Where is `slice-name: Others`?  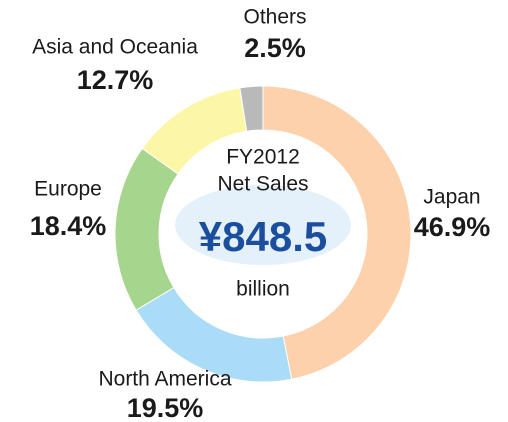
slice-name: Others is located at coordinates (274, 17).